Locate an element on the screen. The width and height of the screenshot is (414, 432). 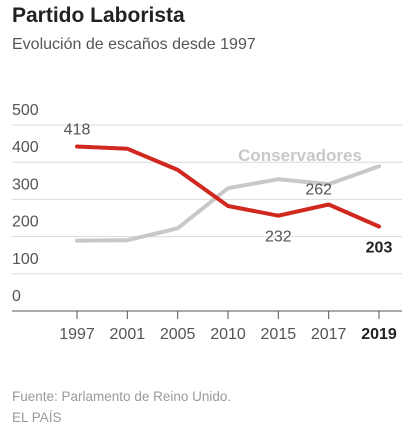
chart-subtitle: Evolución de escaños desde 1997 is located at coordinates (134, 44).